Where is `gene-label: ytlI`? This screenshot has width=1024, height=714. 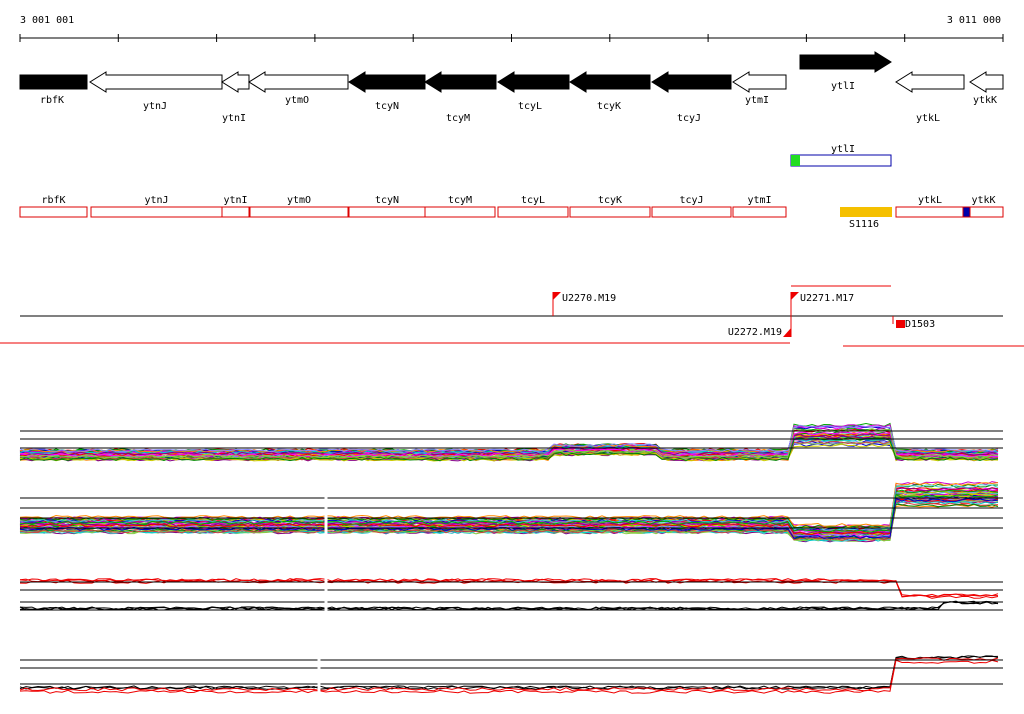 gene-label: ytlI is located at coordinates (843, 86).